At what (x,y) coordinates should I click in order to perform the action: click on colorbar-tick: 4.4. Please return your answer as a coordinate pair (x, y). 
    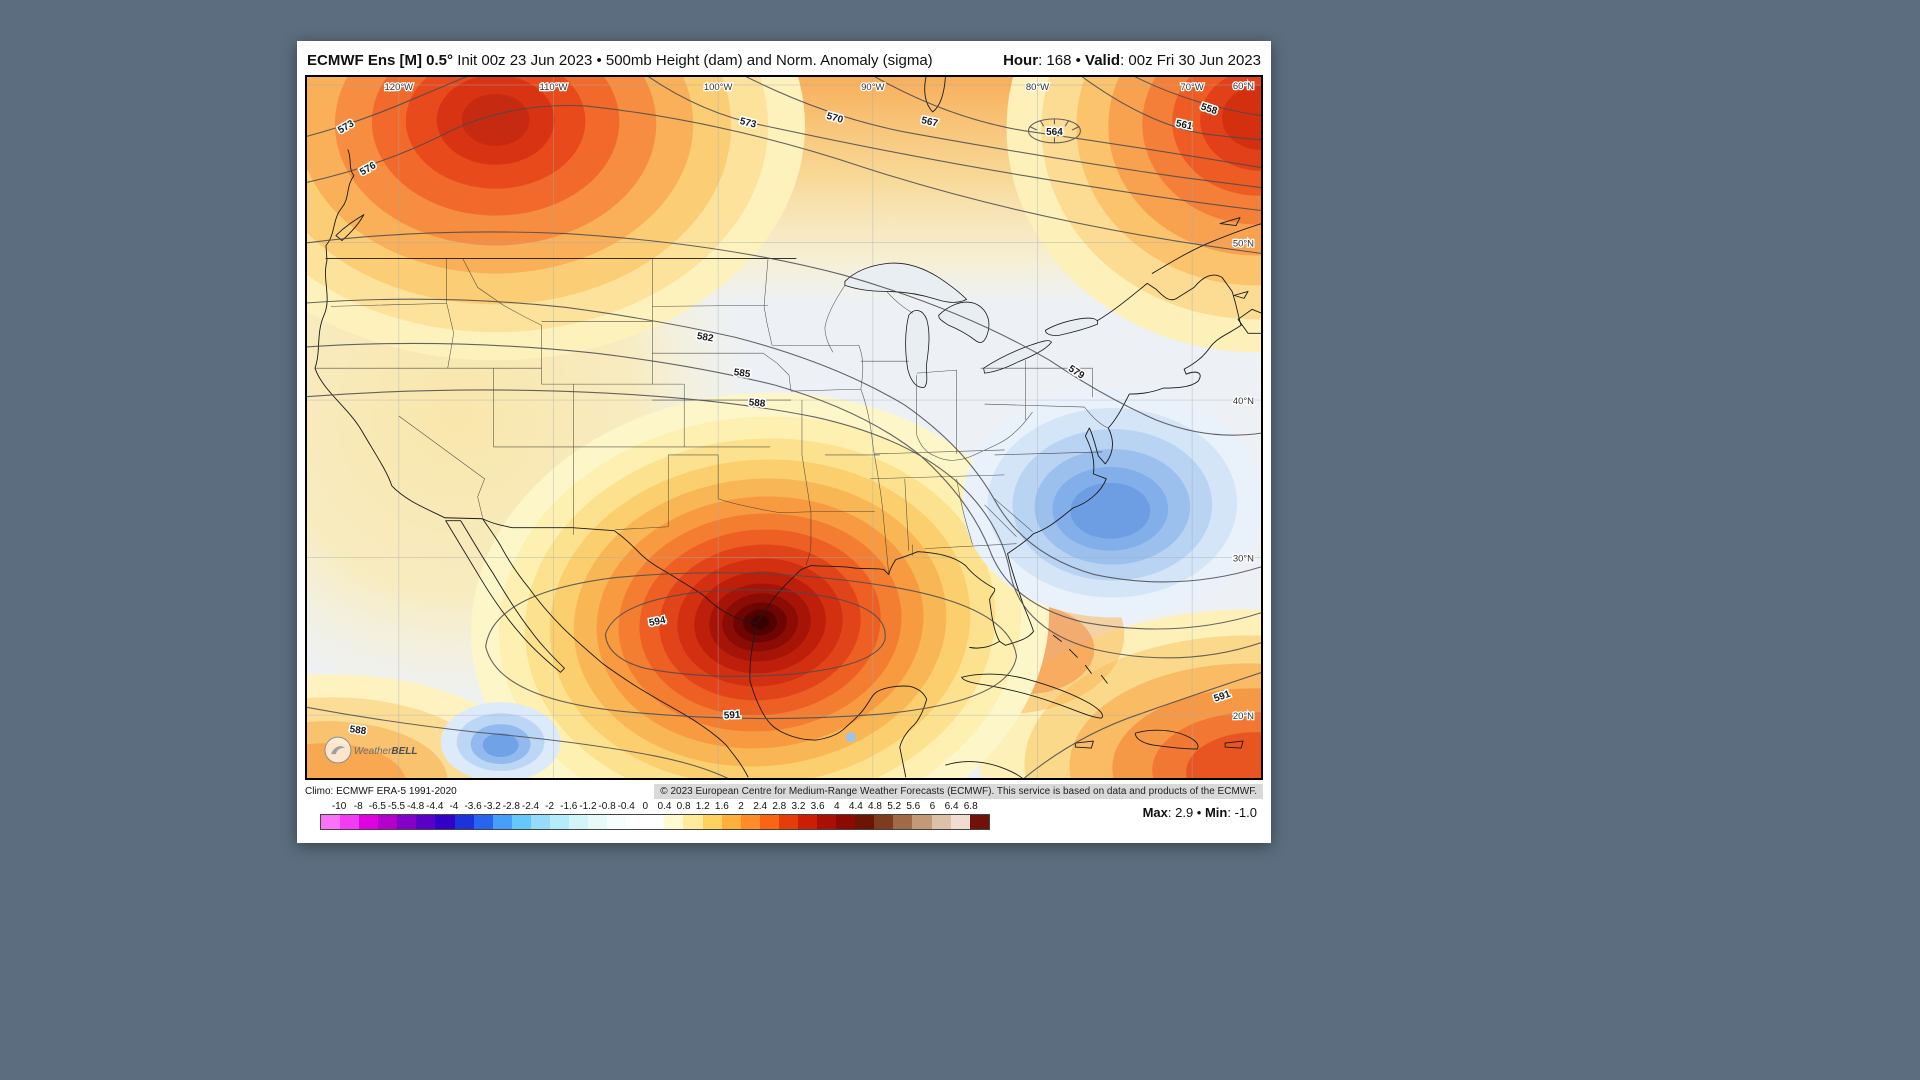
    Looking at the image, I should click on (855, 806).